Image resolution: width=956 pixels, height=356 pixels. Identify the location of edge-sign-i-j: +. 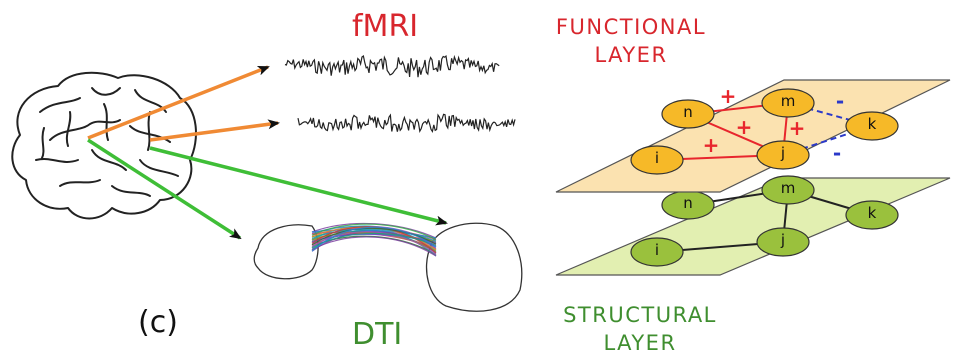
(711, 145).